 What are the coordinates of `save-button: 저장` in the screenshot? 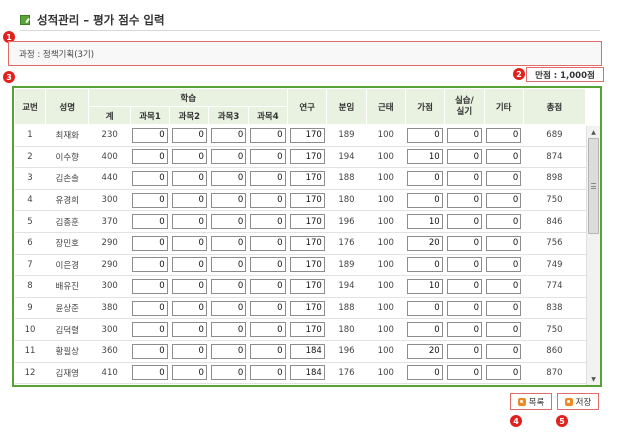 It's located at (578, 401).